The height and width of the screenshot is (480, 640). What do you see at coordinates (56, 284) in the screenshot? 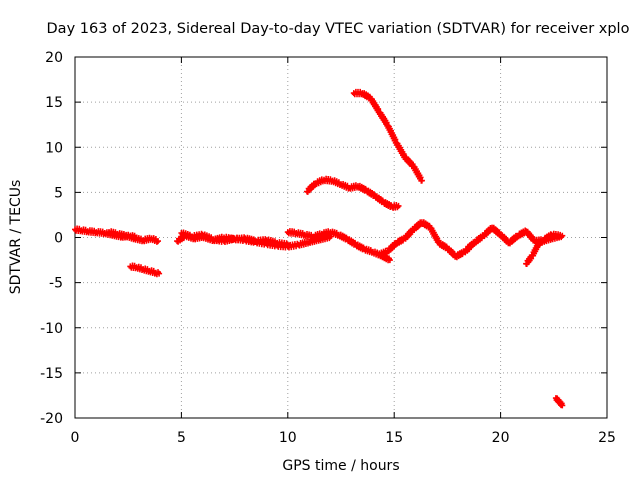
I see `y-tick-label: -5` at bounding box center [56, 284].